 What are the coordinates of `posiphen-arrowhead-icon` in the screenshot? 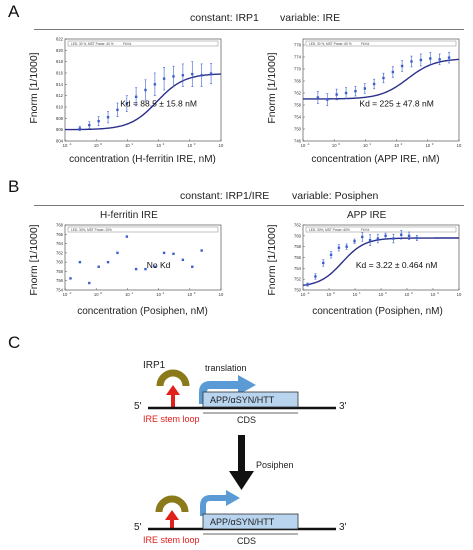 It's located at (241, 480).